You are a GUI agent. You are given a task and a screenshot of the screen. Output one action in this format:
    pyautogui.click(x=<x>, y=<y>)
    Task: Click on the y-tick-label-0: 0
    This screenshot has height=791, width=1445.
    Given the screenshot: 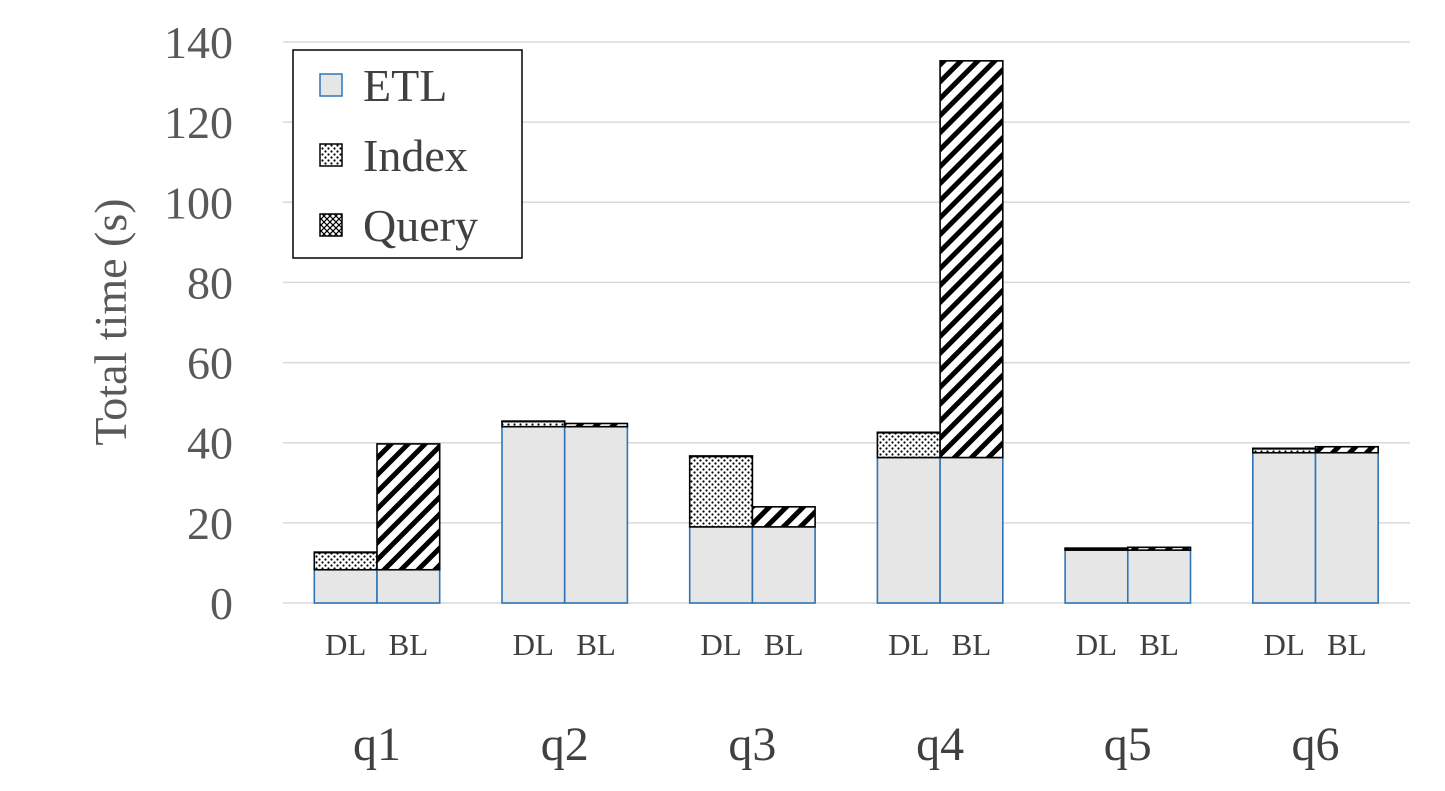 What is the action you would take?
    pyautogui.click(x=221, y=603)
    